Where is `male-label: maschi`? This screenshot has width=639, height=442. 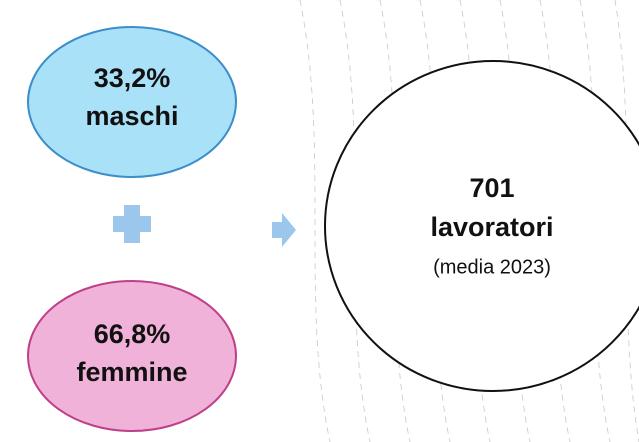
male-label: maschi is located at coordinates (131, 116).